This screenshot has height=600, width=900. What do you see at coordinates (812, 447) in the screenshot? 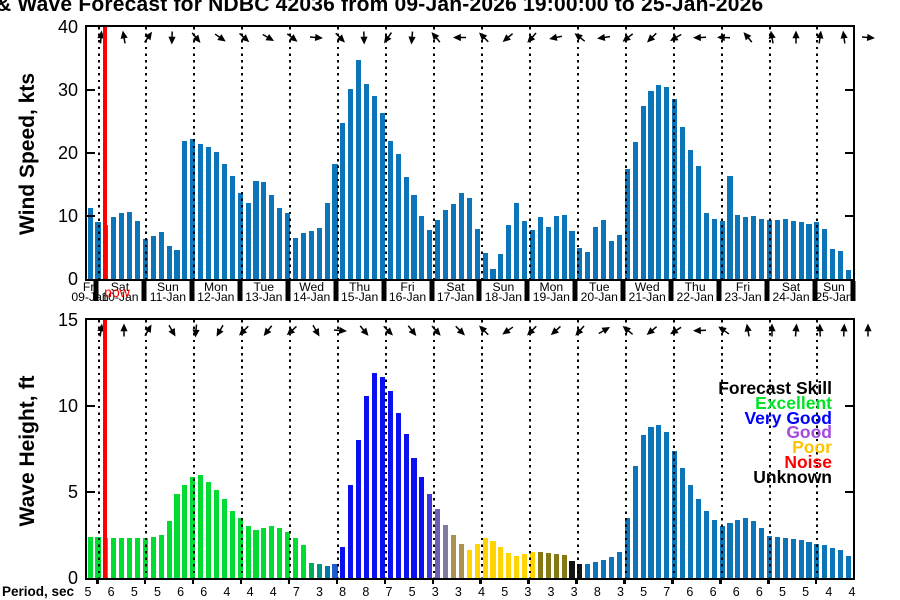
I see `legend-item: Poor` at bounding box center [812, 447].